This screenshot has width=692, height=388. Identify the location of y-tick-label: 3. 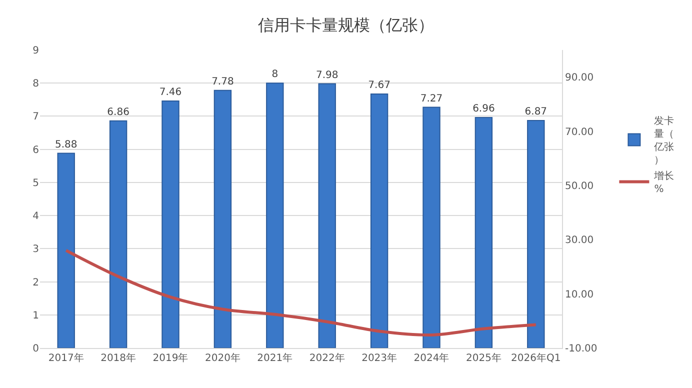
(35, 250).